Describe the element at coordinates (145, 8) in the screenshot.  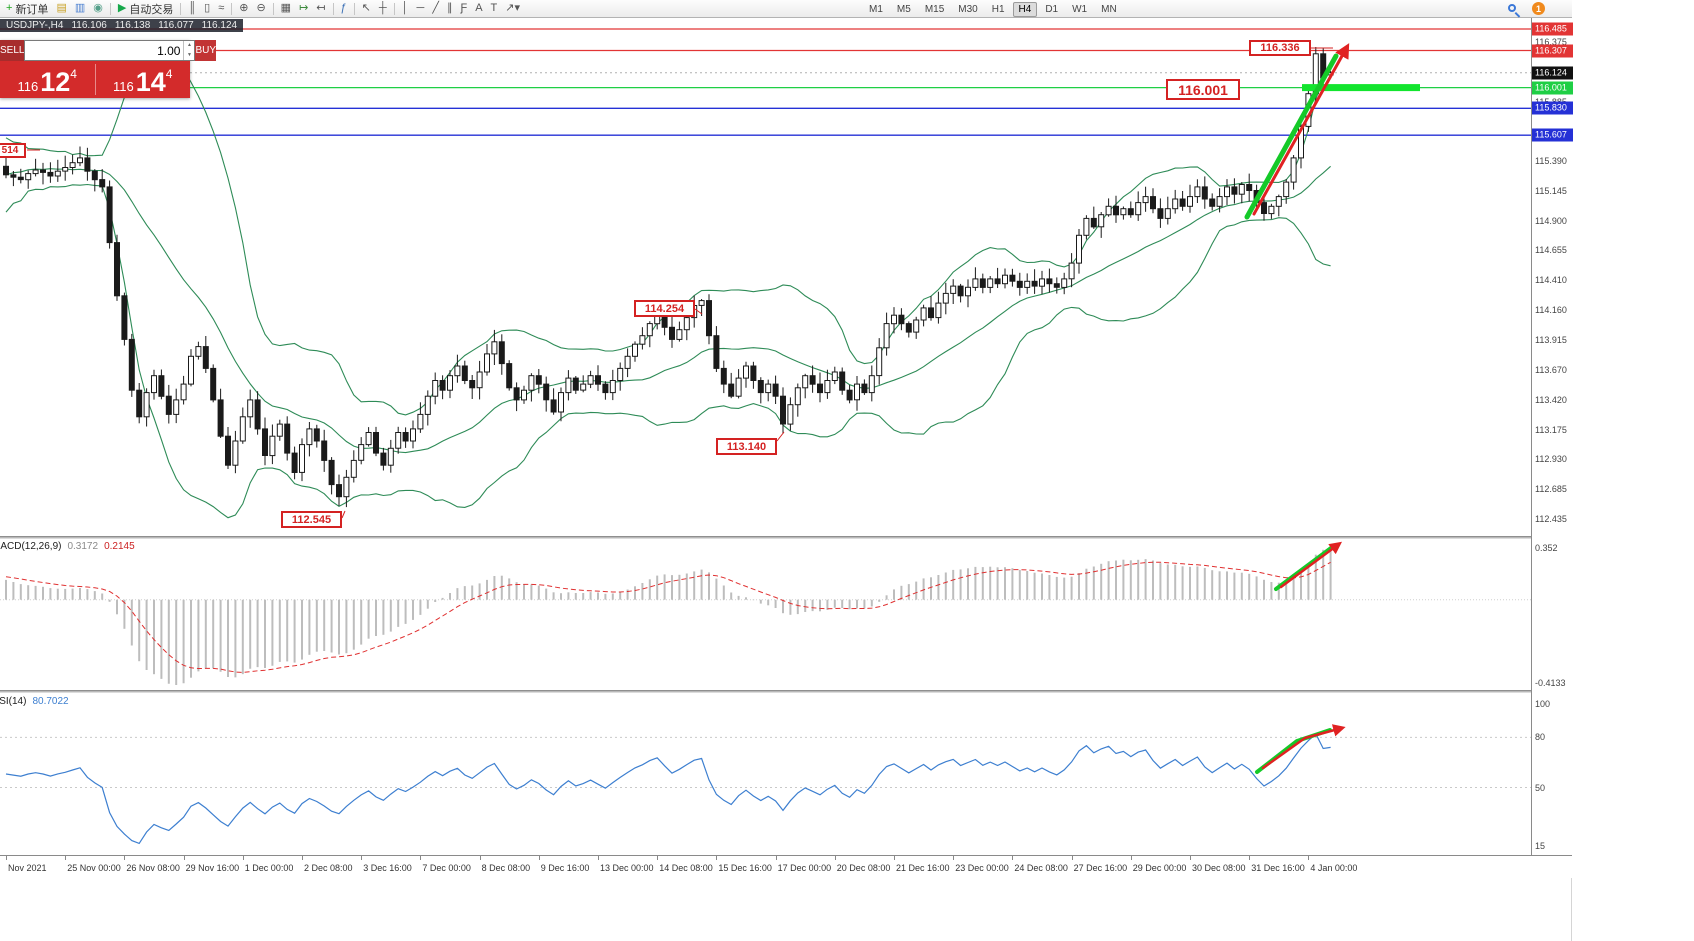
I see `autotrading-button: ▶ 自动交易` at that location.